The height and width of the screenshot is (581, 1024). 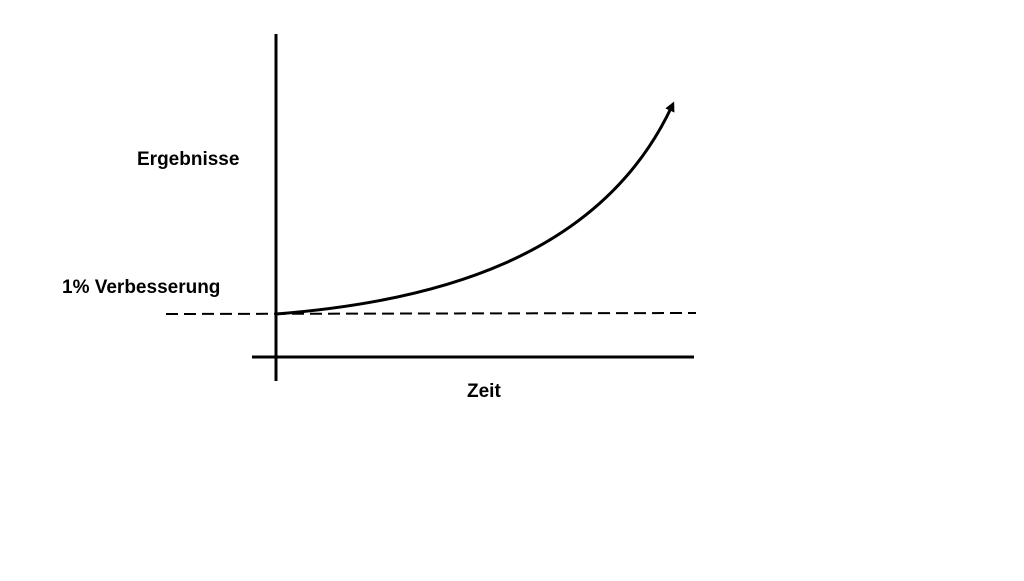 What do you see at coordinates (141, 287) in the screenshot?
I see `baseline-label: 1% Verbesserung` at bounding box center [141, 287].